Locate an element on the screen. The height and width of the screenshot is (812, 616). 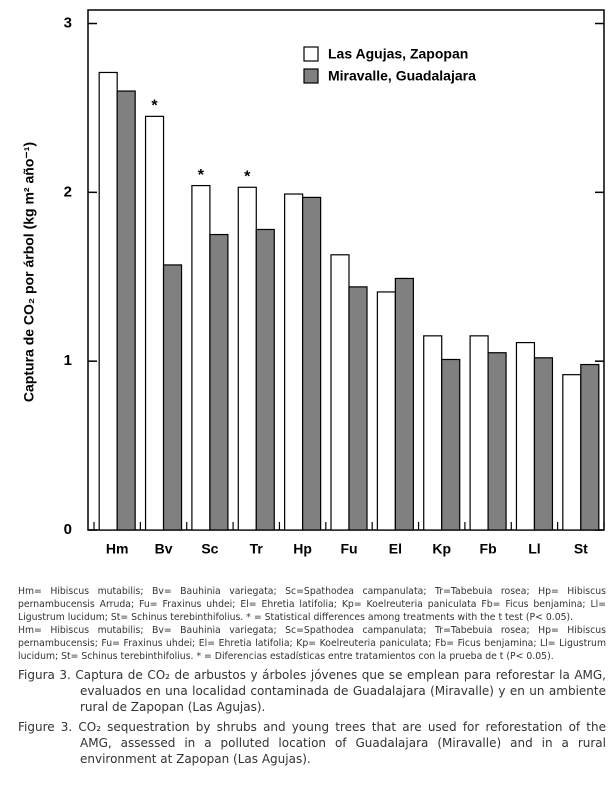
x-tick-label: Fb is located at coordinates (488, 549).